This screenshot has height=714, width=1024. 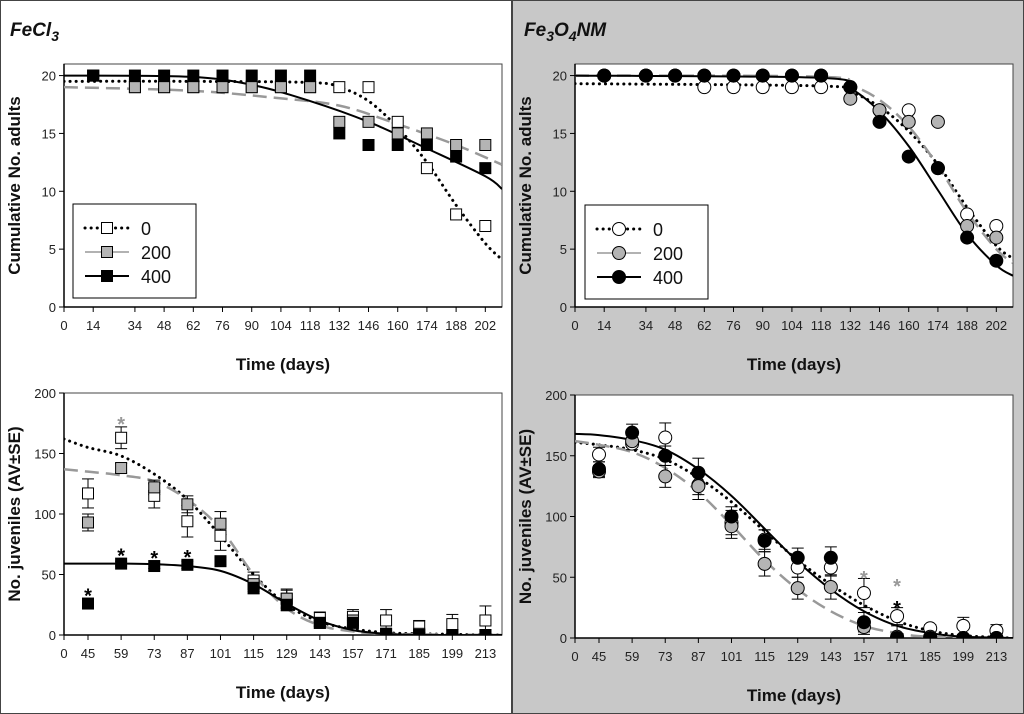 I want to click on x-tick-label: 87, so click(x=698, y=656).